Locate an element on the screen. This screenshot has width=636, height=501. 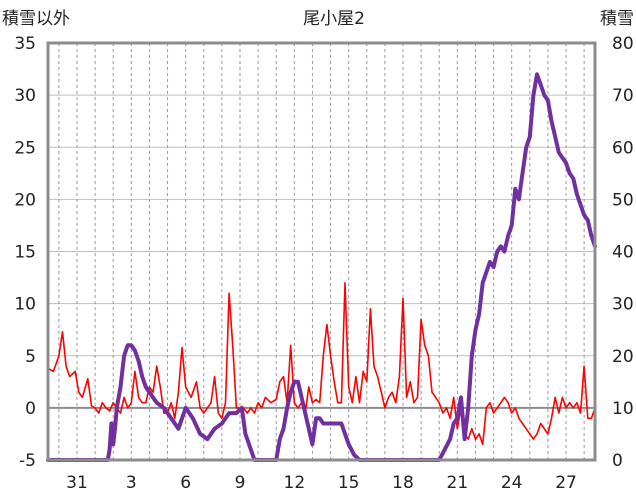
y-left-tick-label: 30 is located at coordinates (25, 96).